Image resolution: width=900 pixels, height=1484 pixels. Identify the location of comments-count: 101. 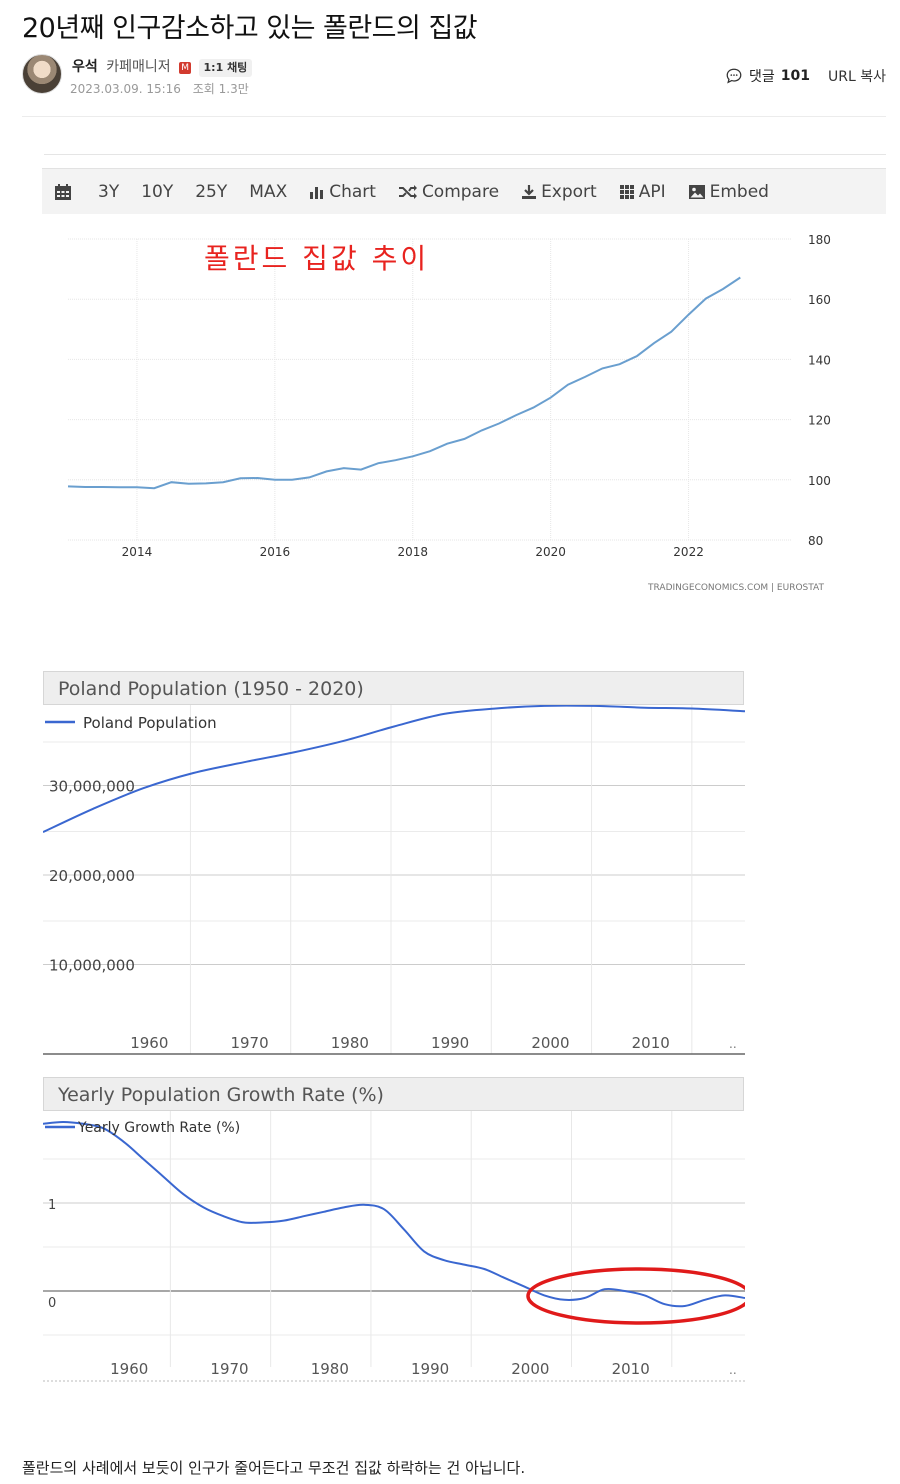
(795, 76).